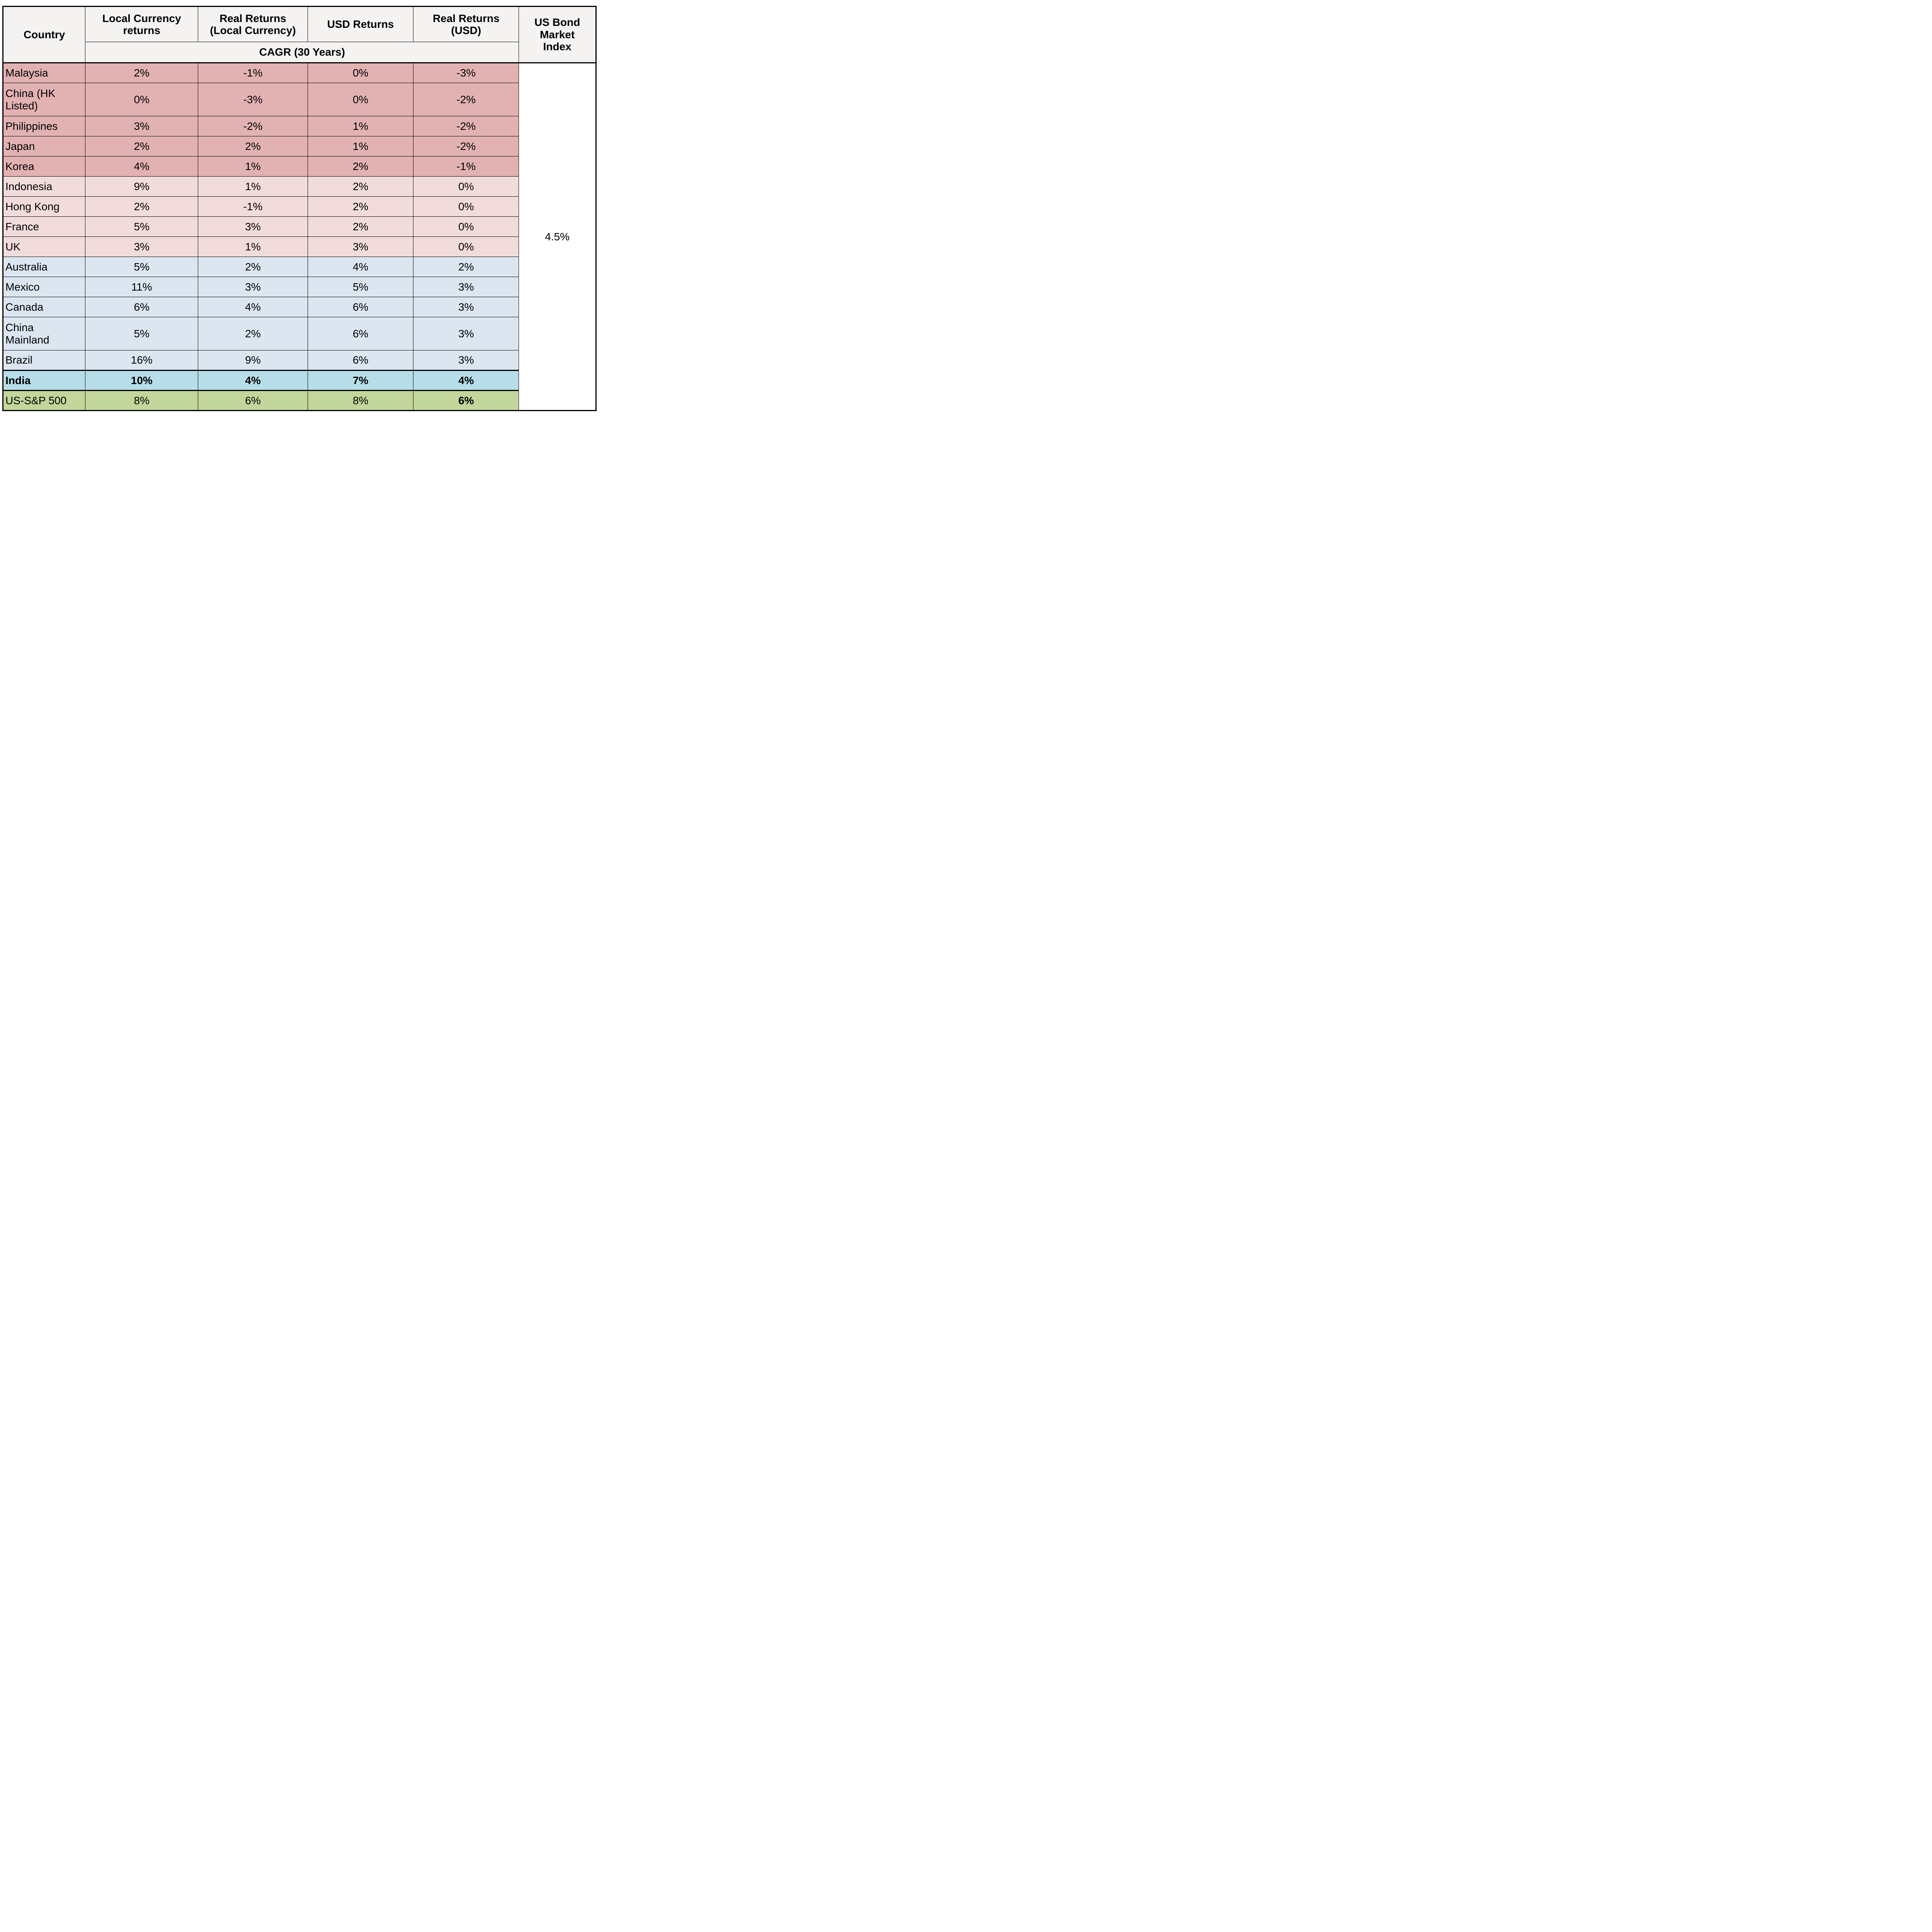 The height and width of the screenshot is (1932, 1932). Describe the element at coordinates (299, 227) in the screenshot. I see `table-row: France 5% 3% 2% 0%` at that location.